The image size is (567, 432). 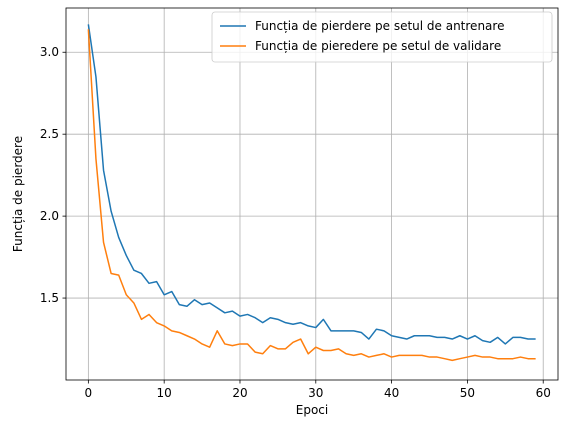 What do you see at coordinates (467, 393) in the screenshot?
I see `x-tick-label: 50` at bounding box center [467, 393].